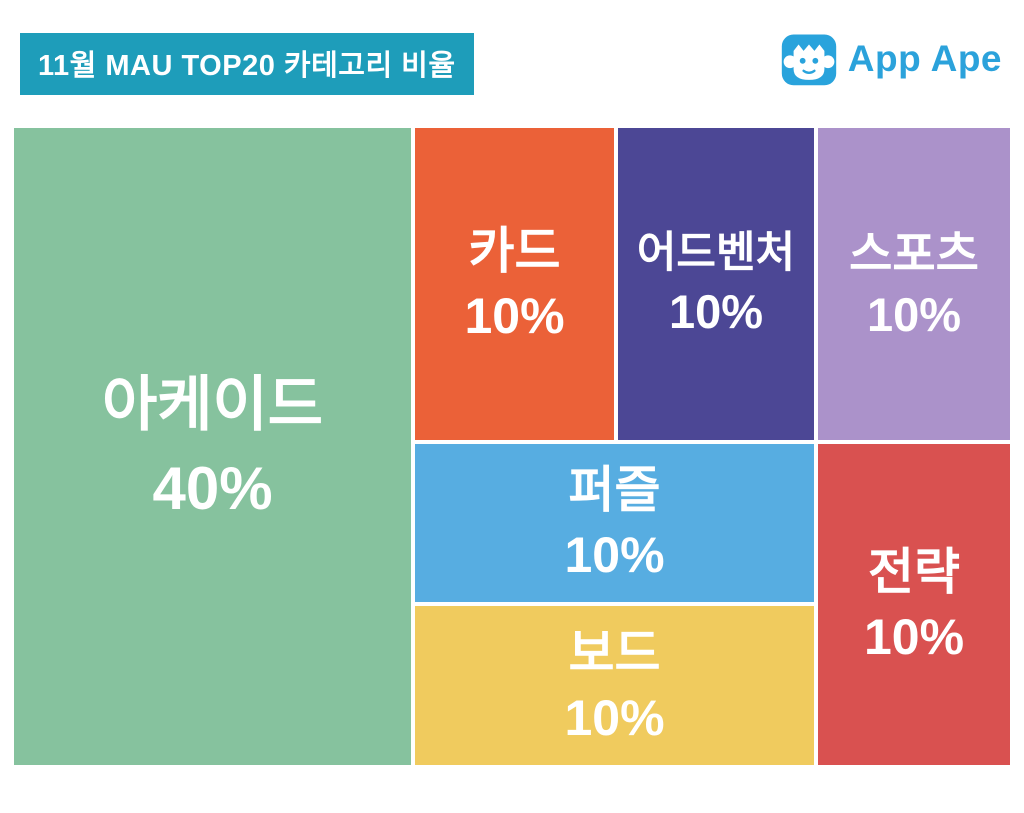 The width and height of the screenshot is (1024, 813). I want to click on app-ape-monkey-icon, so click(808, 60).